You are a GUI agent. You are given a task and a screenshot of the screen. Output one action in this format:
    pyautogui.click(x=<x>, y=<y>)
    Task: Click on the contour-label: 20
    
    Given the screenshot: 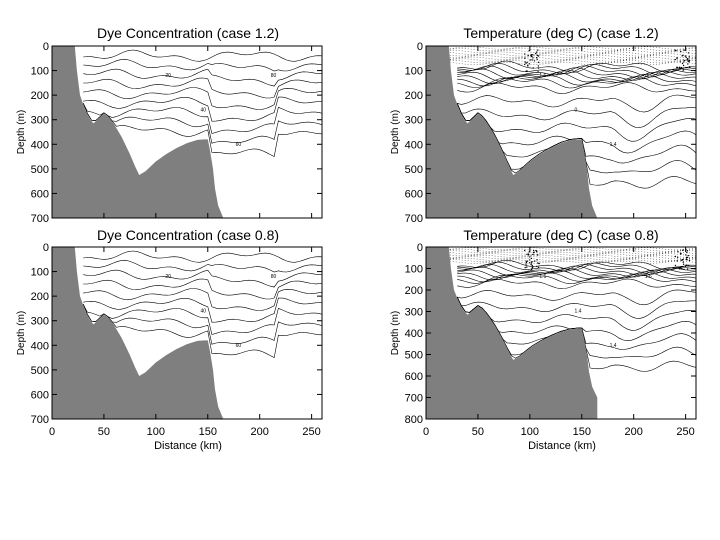 What is the action you would take?
    pyautogui.click(x=168, y=277)
    